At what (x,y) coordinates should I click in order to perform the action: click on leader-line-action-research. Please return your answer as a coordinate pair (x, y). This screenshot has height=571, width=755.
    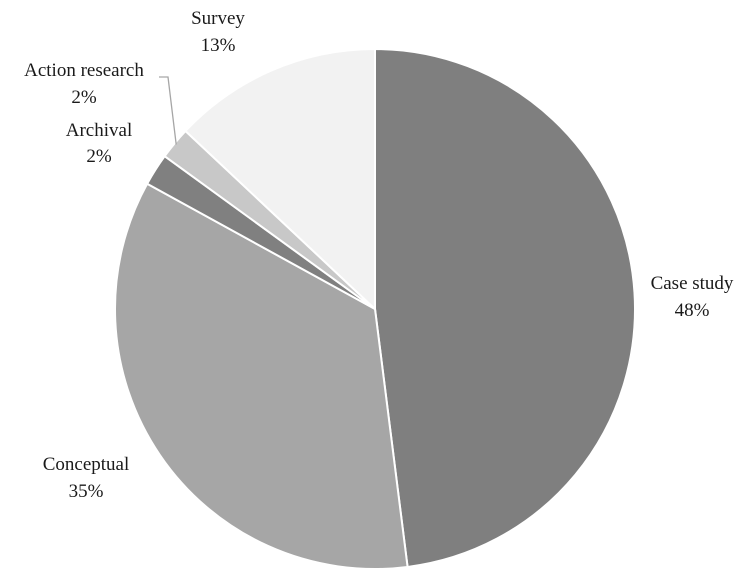
    Looking at the image, I should click on (168, 110).